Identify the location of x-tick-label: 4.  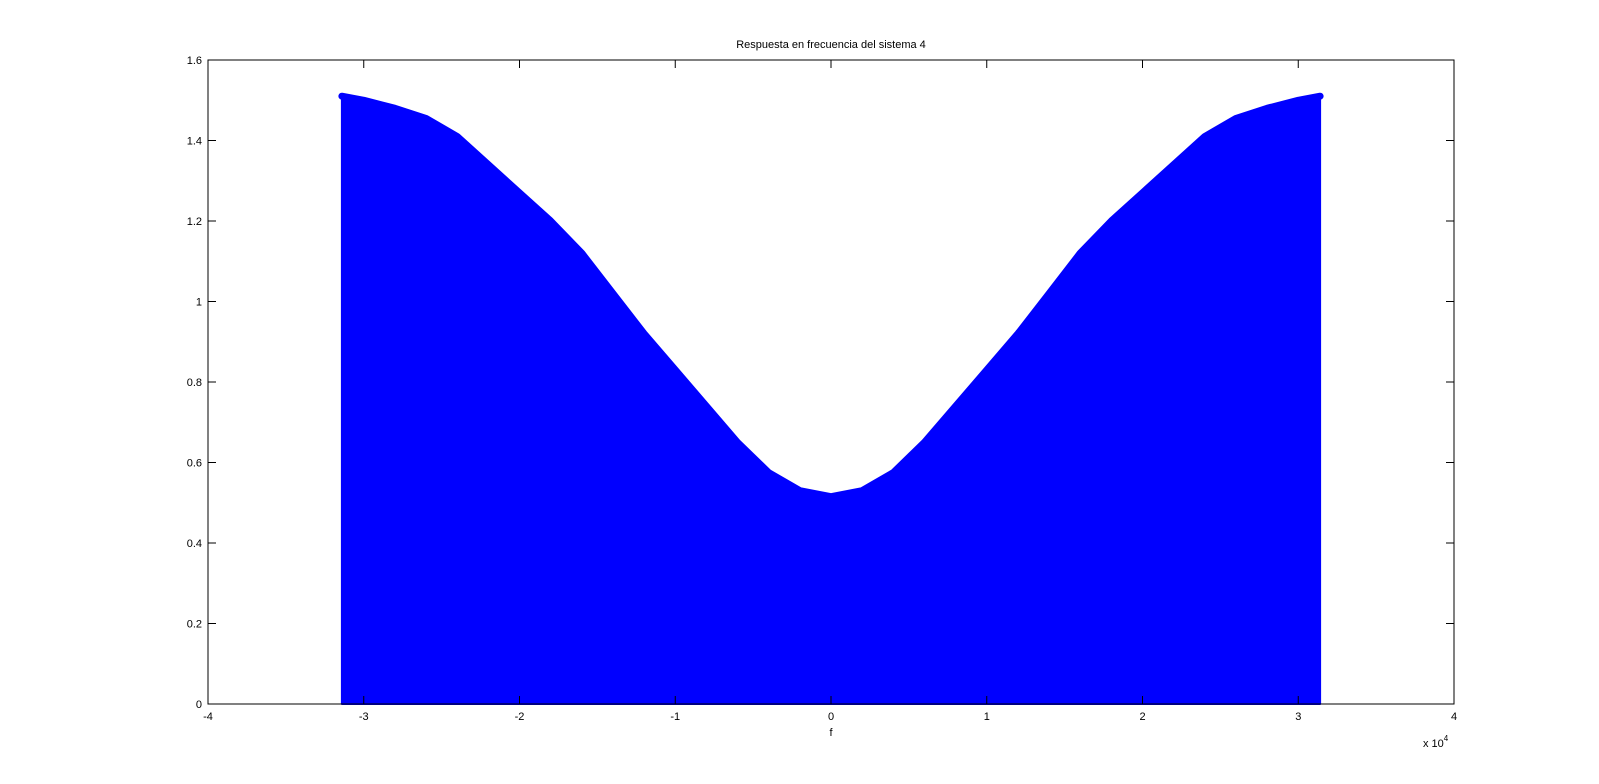
(1454, 717).